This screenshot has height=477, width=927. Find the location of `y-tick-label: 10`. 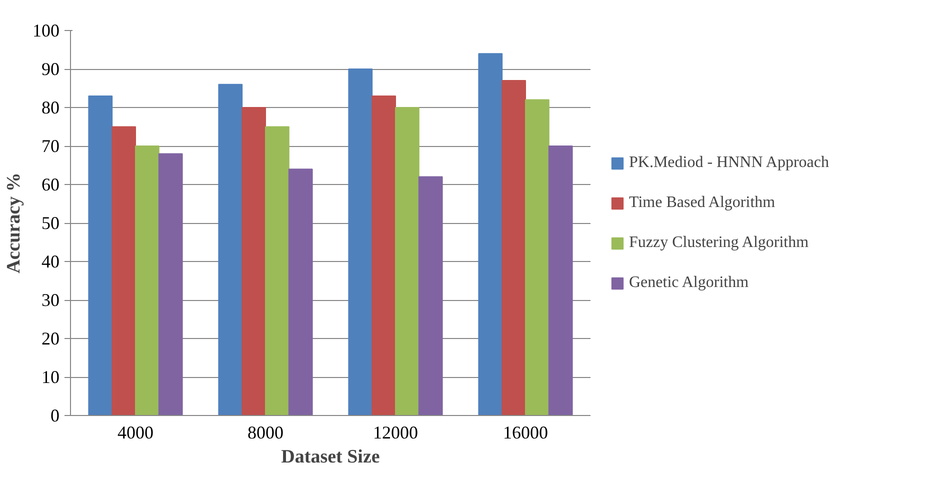

y-tick-label: 10 is located at coordinates (51, 377).